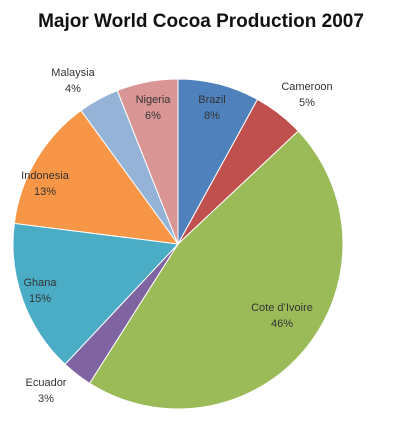 The width and height of the screenshot is (402, 421). Describe the element at coordinates (212, 116) in the screenshot. I see `value-label: 8%` at that location.